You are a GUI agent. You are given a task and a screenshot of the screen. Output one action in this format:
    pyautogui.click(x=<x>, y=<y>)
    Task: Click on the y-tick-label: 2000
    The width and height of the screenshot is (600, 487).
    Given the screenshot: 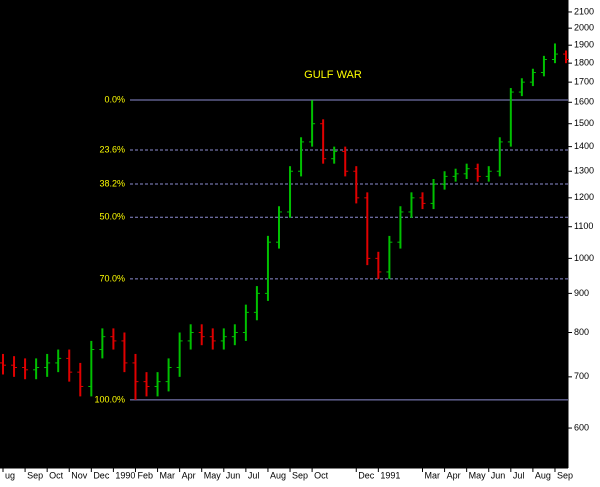 What is the action you would take?
    pyautogui.click(x=584, y=28)
    